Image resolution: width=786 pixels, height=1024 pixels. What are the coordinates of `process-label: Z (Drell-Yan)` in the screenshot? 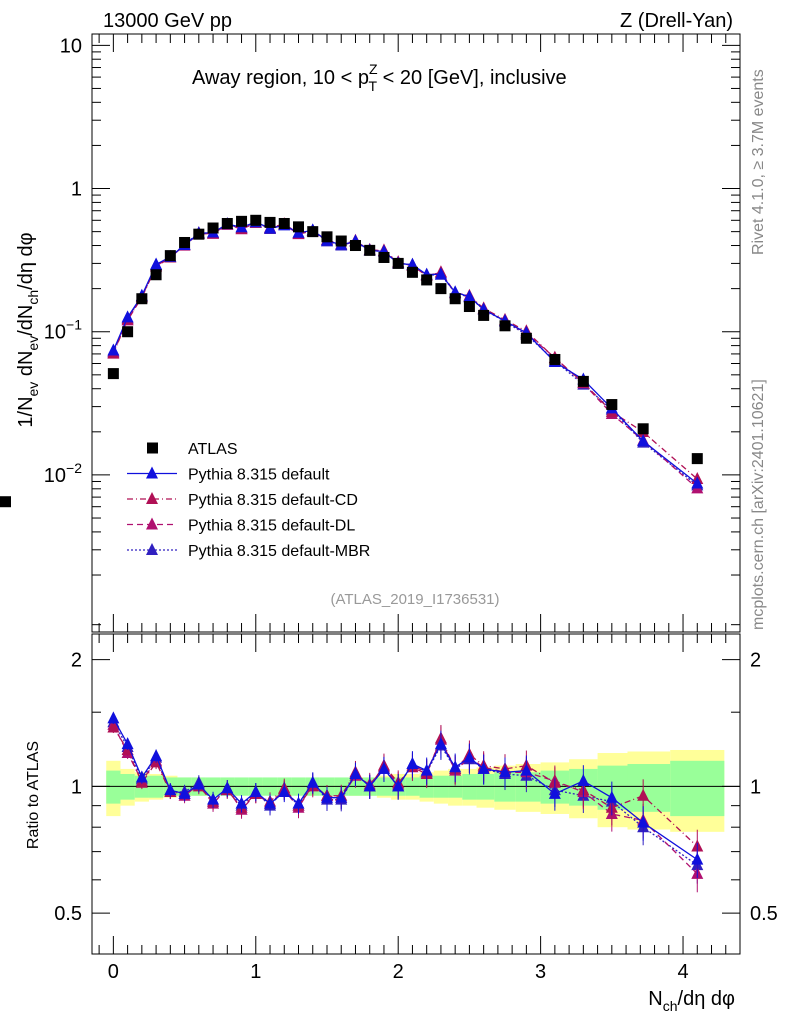 It's located at (676, 21).